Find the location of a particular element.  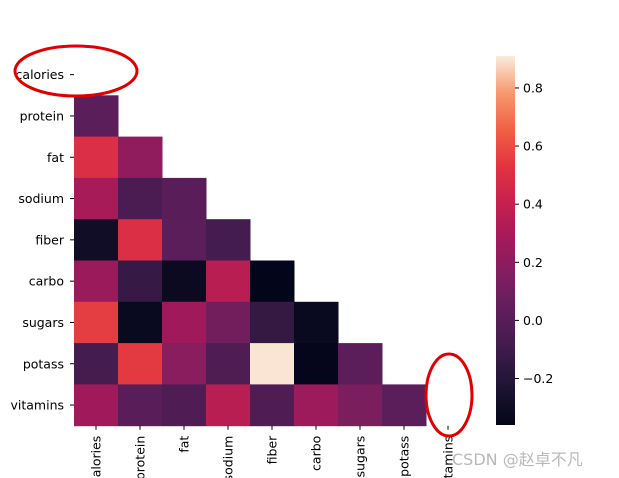

colorbar is located at coordinates (505, 240).